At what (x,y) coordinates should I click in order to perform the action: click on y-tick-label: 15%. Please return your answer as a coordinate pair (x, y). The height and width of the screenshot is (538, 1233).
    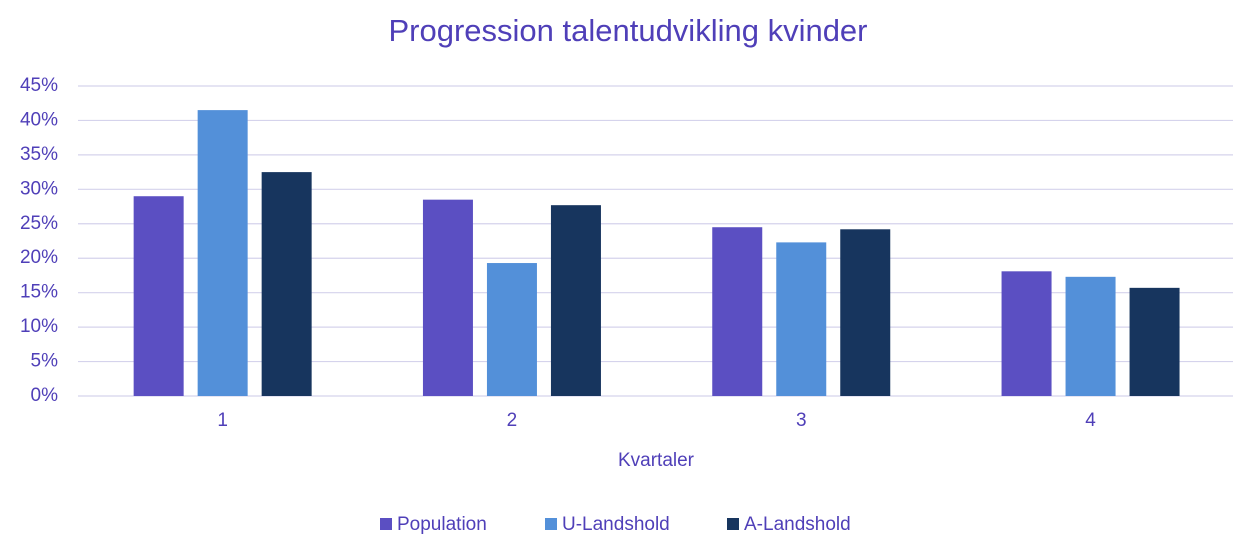
    Looking at the image, I should click on (39, 292).